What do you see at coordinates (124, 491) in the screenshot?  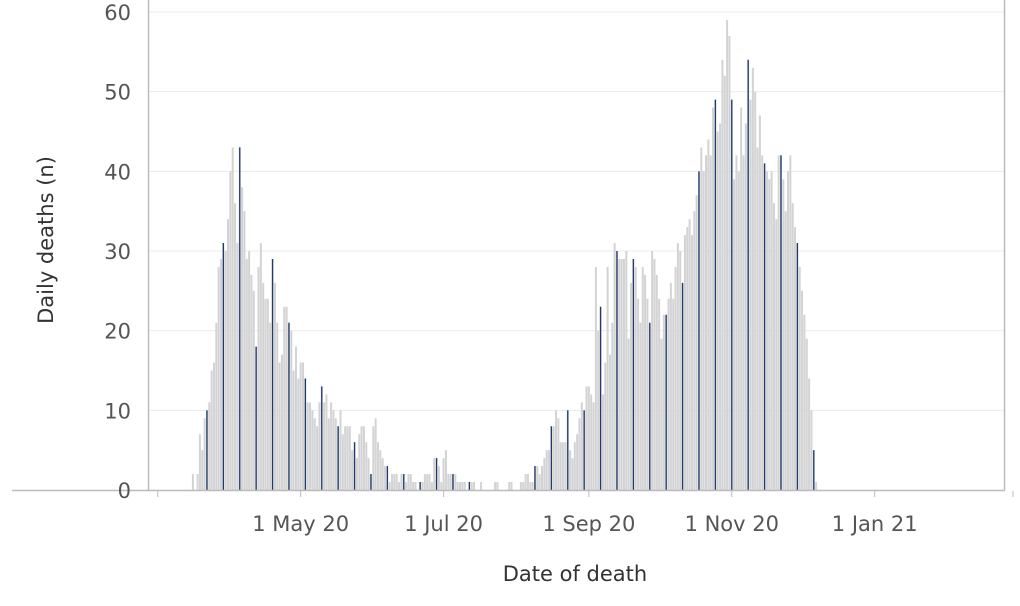 I see `y-tick-label-0: 0` at bounding box center [124, 491].